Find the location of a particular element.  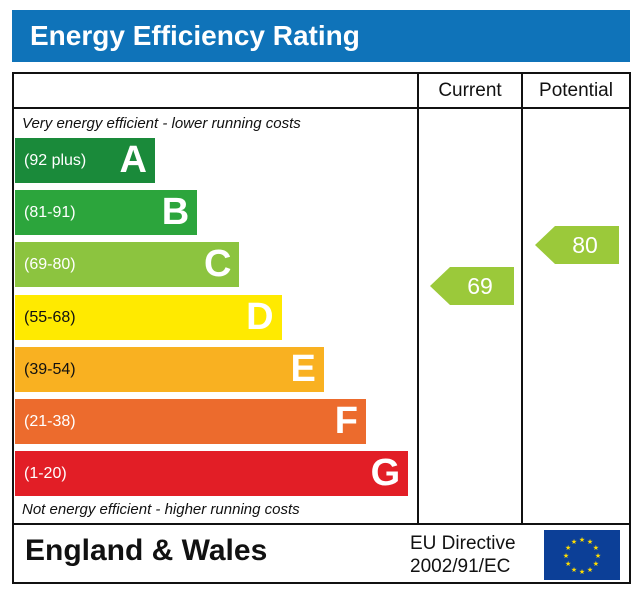

band-c: (69-80) C is located at coordinates (127, 265).